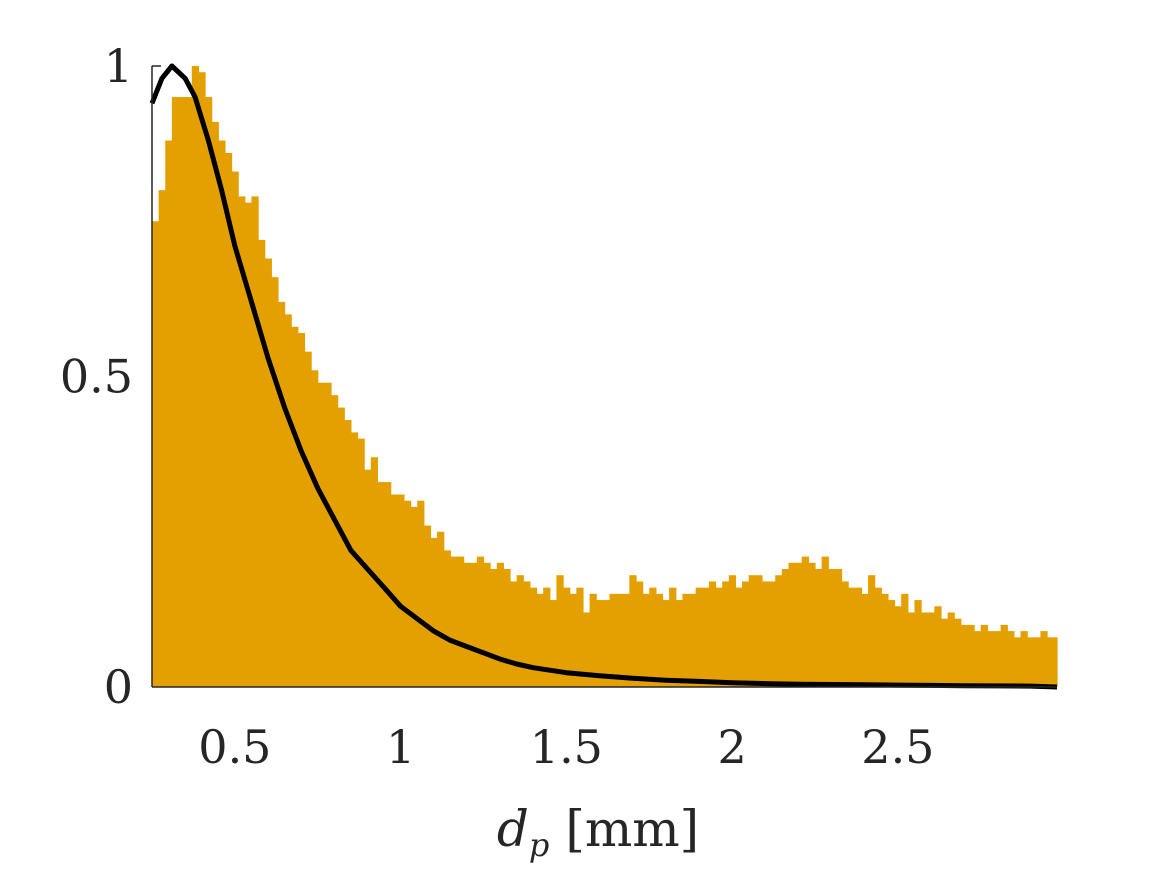 This screenshot has height=875, width=1167. Describe the element at coordinates (234, 747) in the screenshot. I see `x-tick-label: 0.5` at that location.